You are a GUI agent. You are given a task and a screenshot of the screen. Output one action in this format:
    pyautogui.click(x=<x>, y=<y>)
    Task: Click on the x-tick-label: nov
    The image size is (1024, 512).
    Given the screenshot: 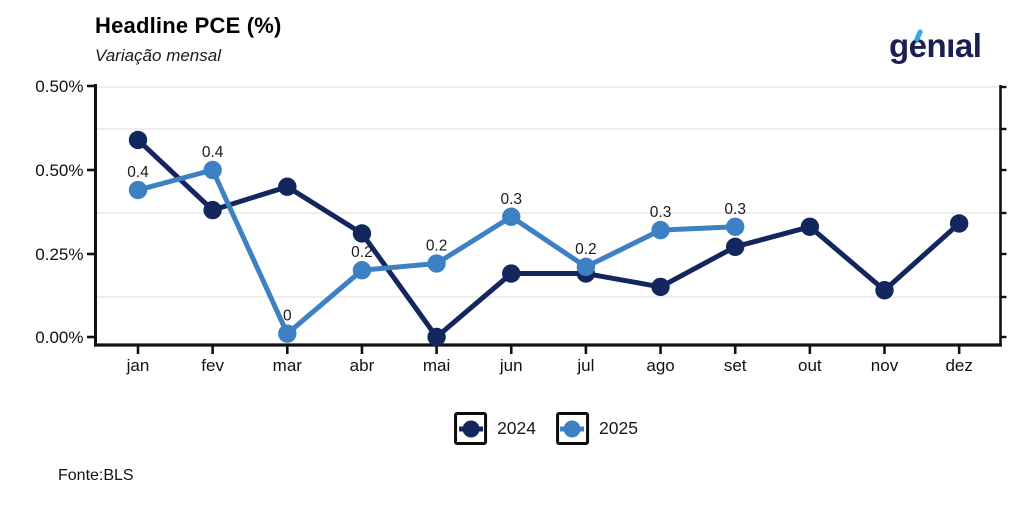 What is the action you would take?
    pyautogui.click(x=885, y=365)
    